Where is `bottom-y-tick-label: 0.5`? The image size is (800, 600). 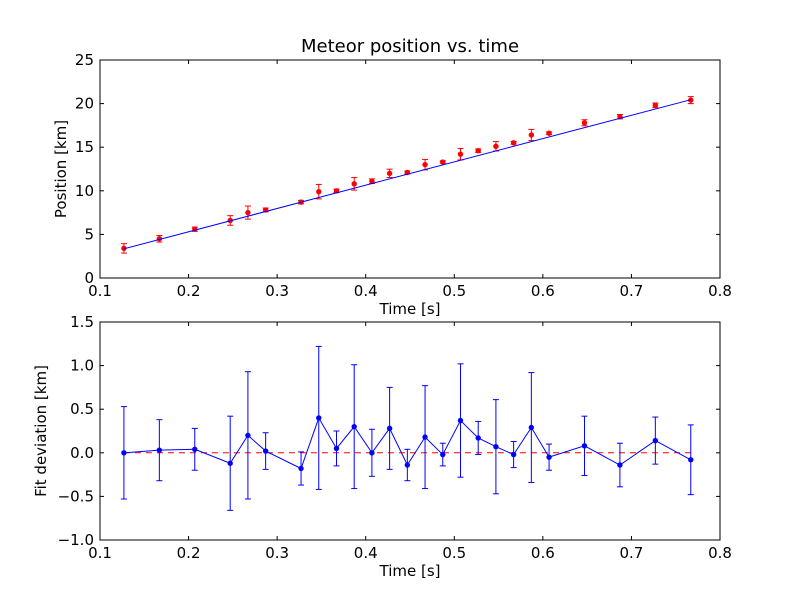 bottom-y-tick-label: 0.5 is located at coordinates (82, 409).